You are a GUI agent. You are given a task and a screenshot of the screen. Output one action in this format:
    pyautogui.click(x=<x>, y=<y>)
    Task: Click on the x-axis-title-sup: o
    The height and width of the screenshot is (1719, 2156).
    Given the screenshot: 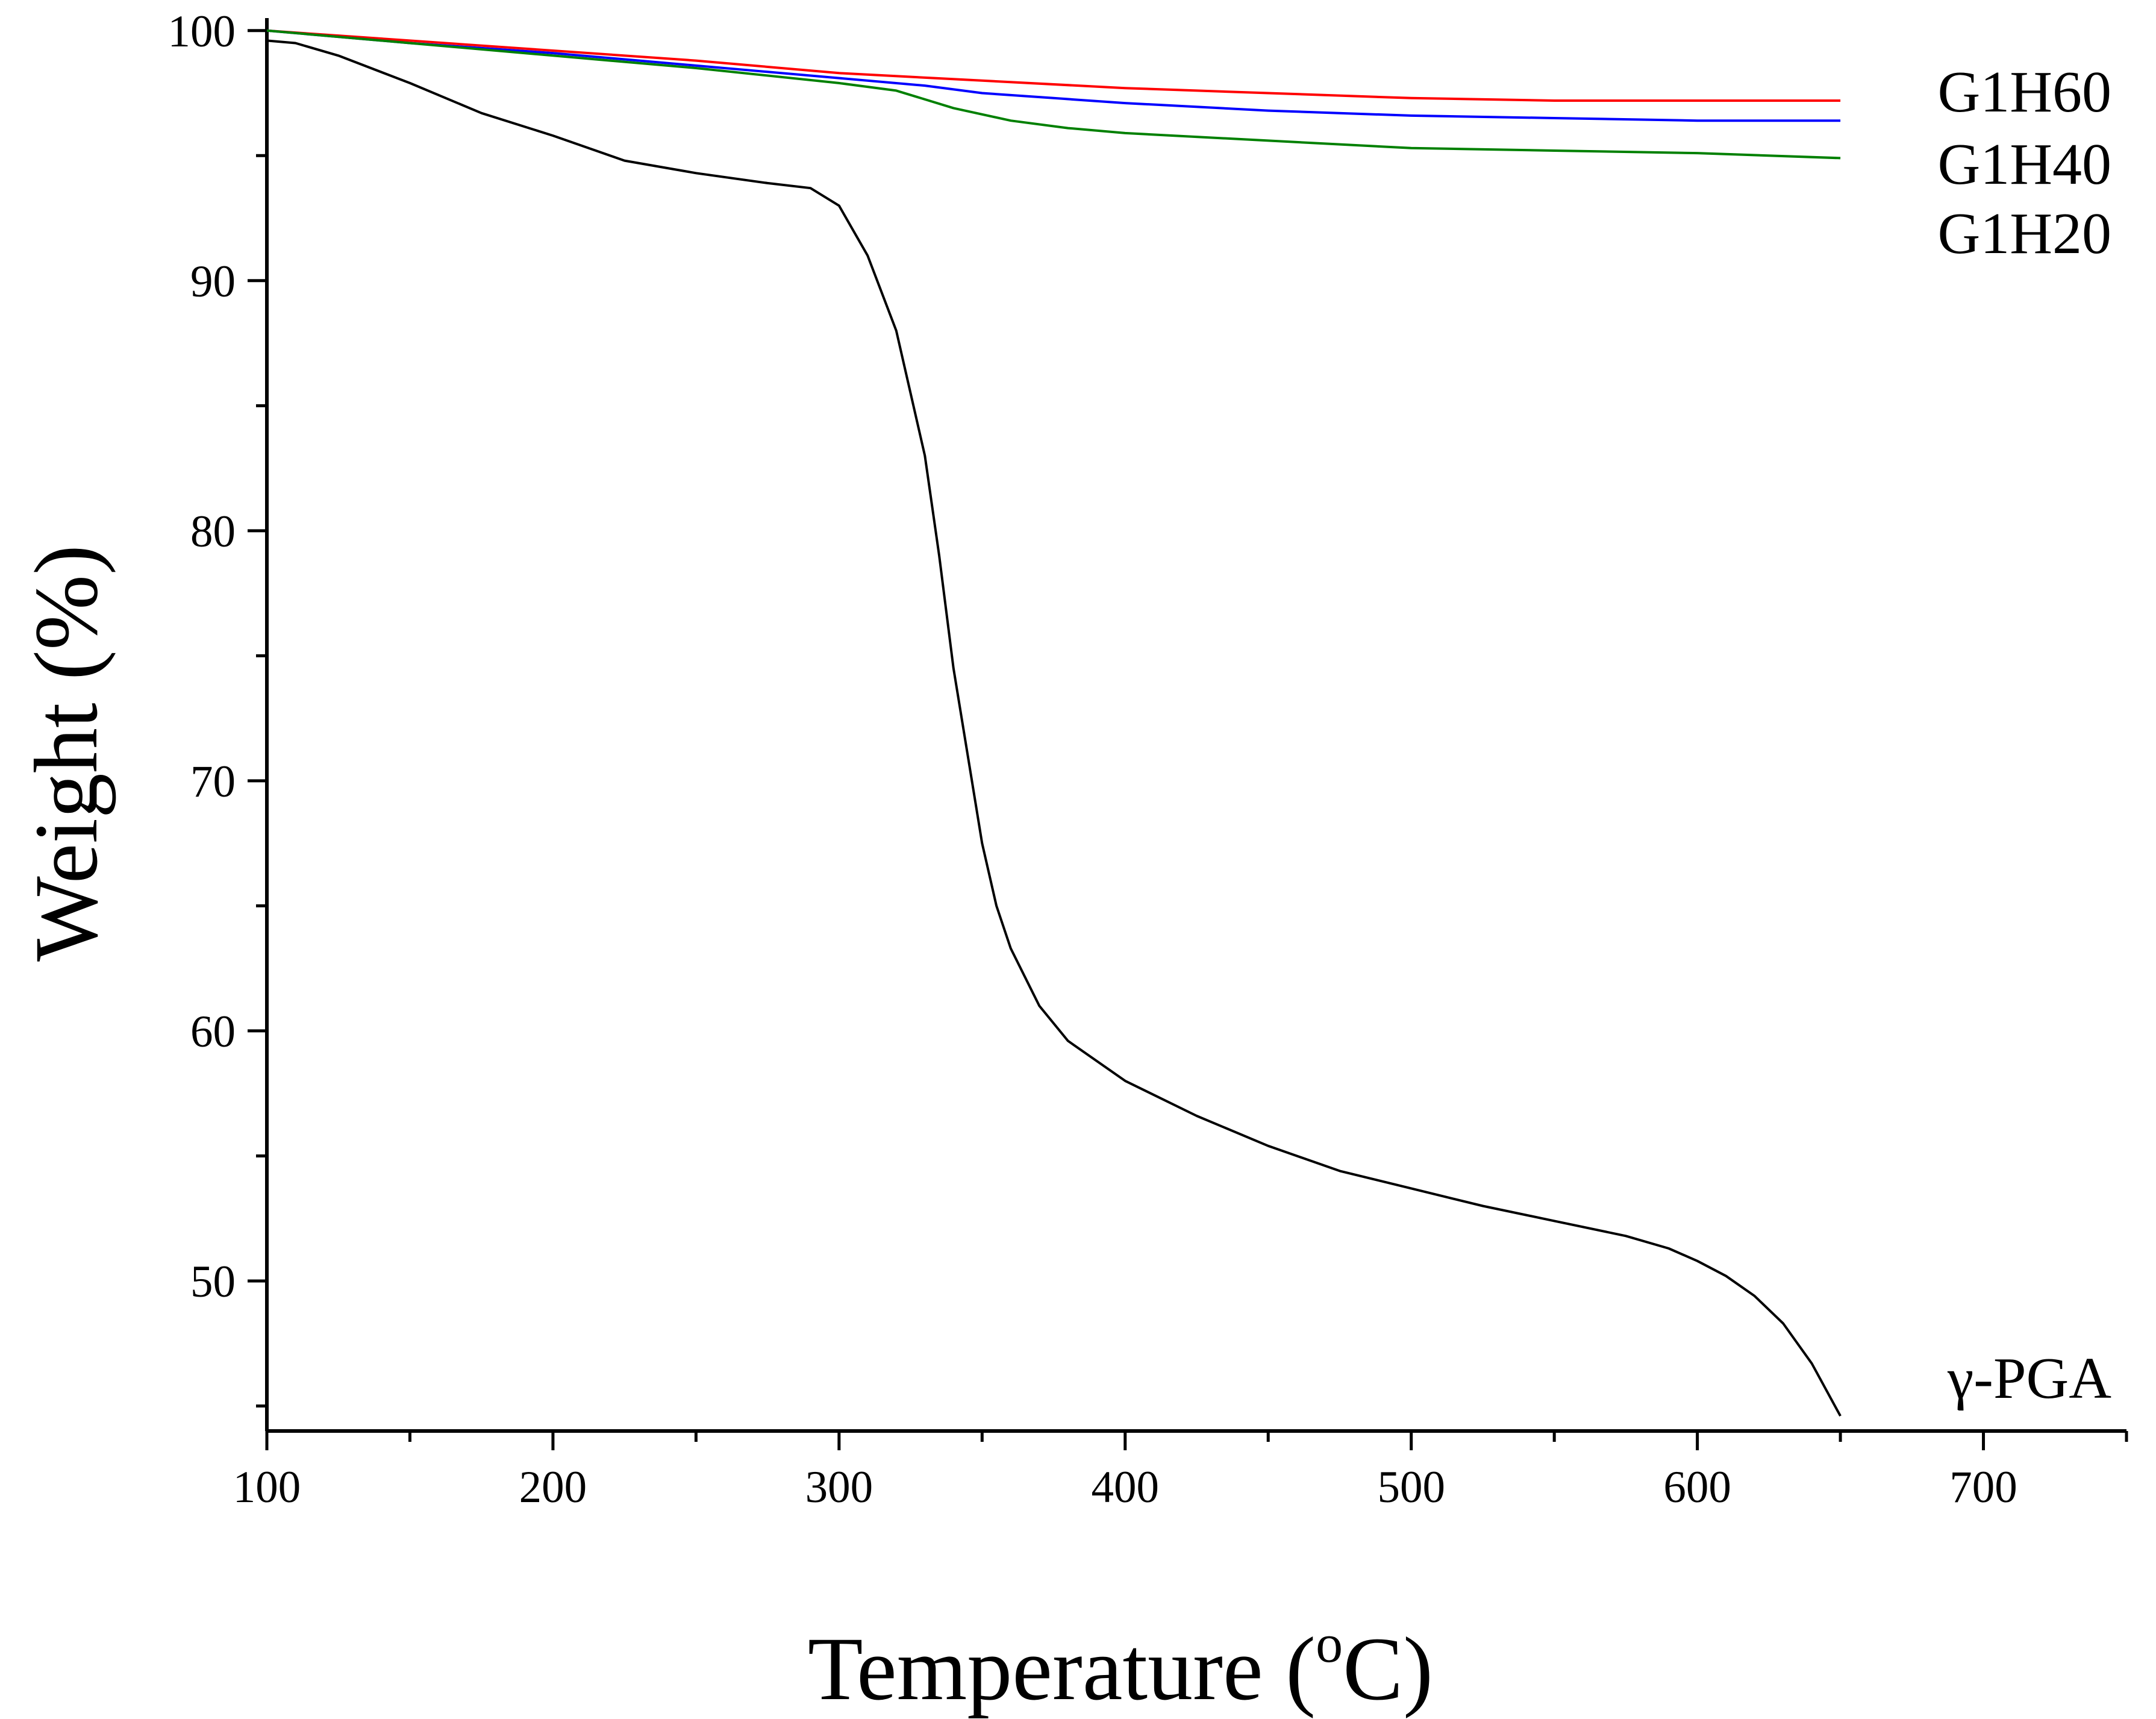 What is the action you would take?
    pyautogui.click(x=1329, y=1644)
    